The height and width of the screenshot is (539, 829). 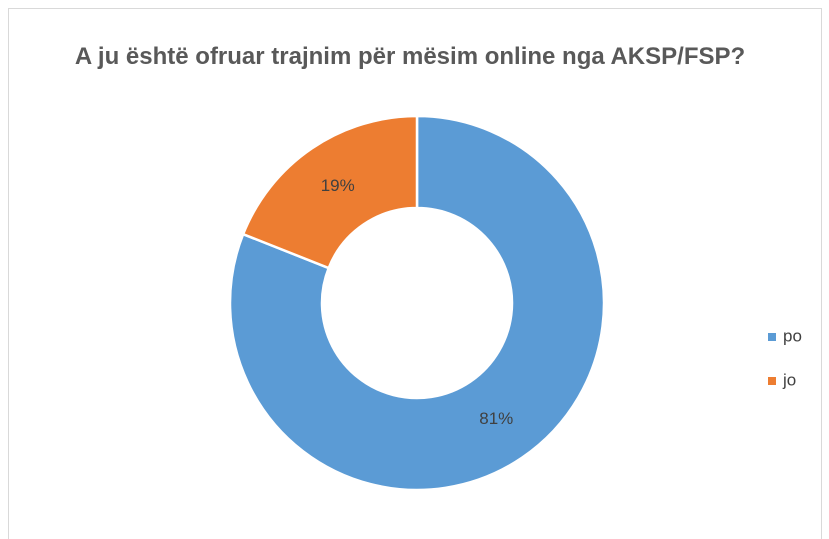 What do you see at coordinates (496, 418) in the screenshot?
I see `data-label: 81%` at bounding box center [496, 418].